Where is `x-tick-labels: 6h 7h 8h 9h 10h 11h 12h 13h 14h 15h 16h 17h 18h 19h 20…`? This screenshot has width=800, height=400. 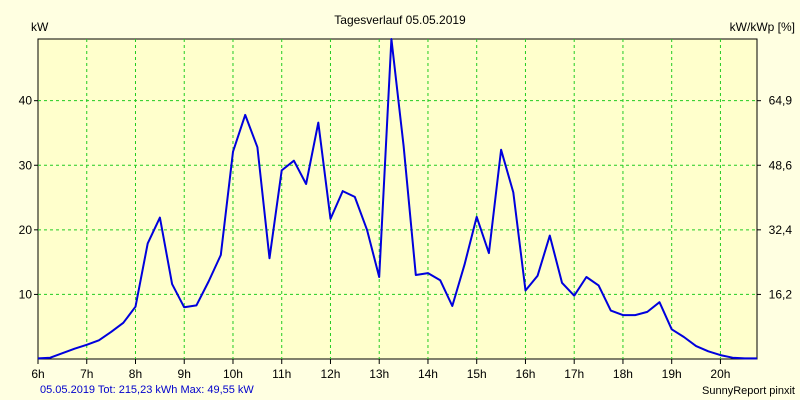
x-tick-labels: 6h 7h 8h 9h 10h 11h 12h 13h 14h 15h 16h 17h 18h 19h 20… is located at coordinates (380, 374).